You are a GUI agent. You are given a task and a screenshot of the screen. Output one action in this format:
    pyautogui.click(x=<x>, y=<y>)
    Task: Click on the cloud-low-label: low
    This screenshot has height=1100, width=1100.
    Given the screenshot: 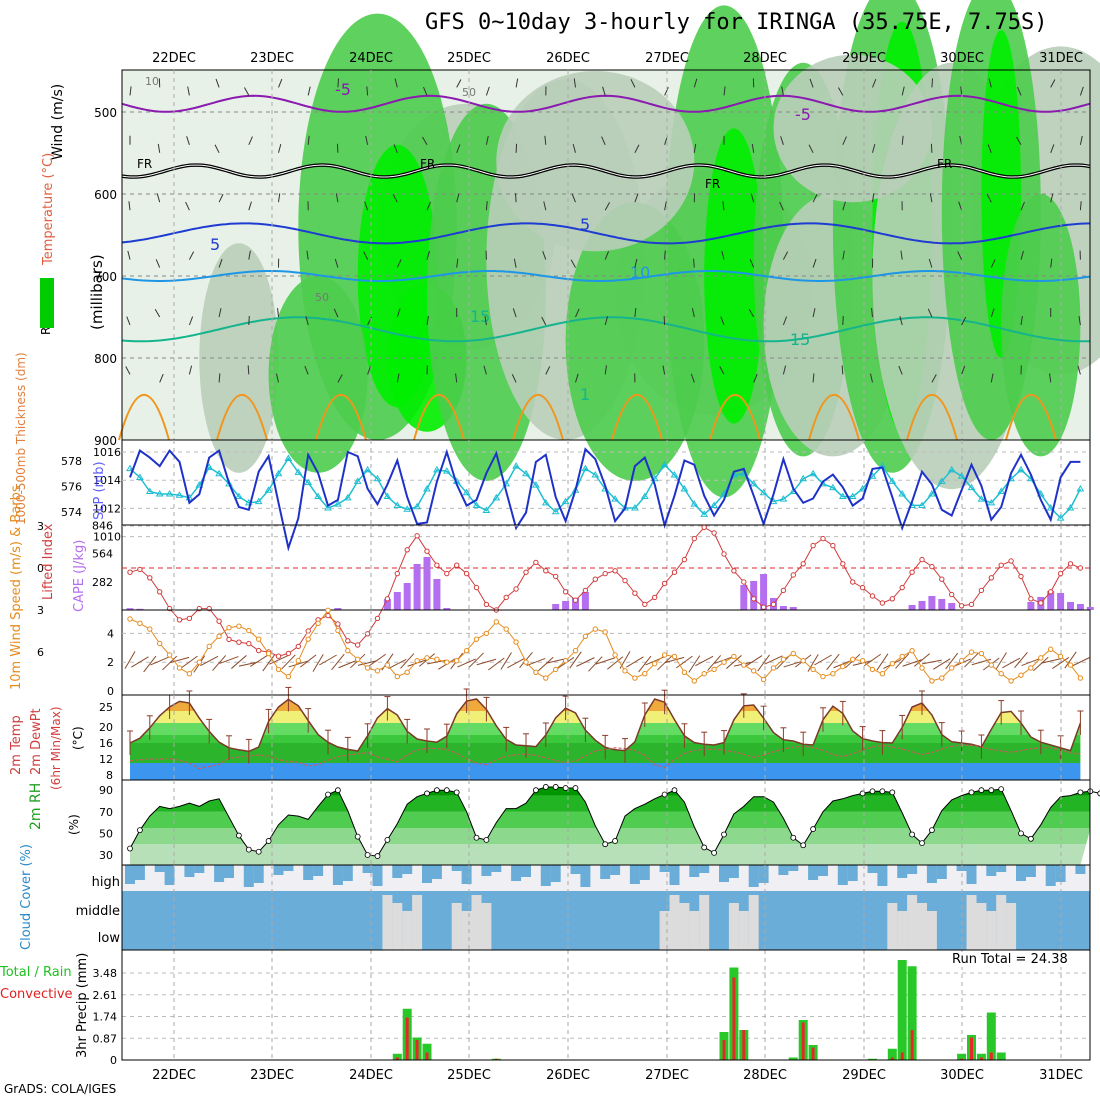 What is the action you would take?
    pyautogui.click(x=109, y=938)
    